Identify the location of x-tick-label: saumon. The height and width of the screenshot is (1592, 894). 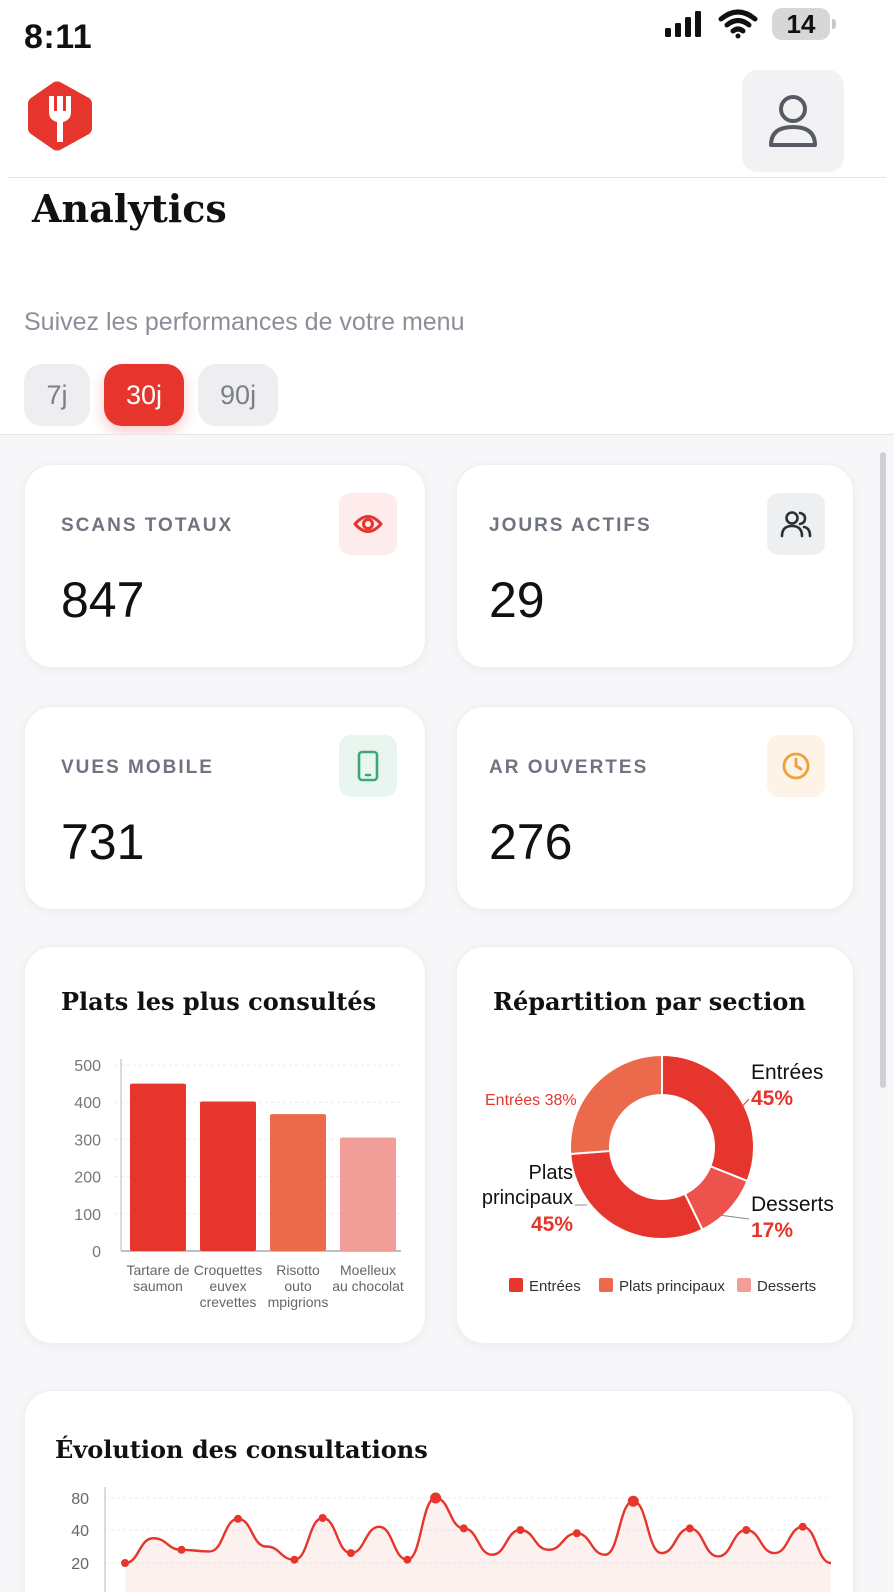
(158, 1286).